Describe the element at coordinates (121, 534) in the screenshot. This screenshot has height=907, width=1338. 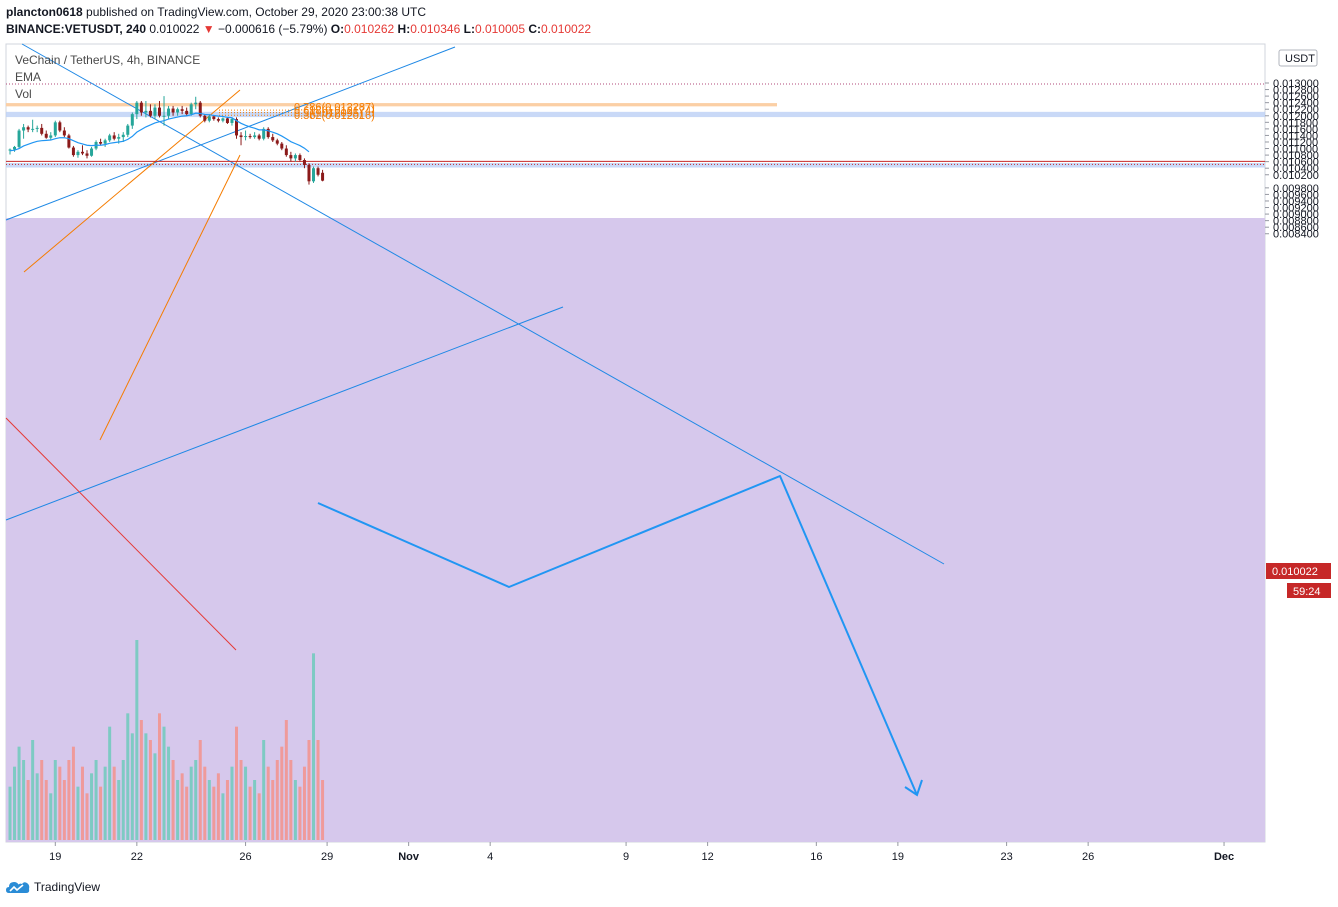
I see `red-trendline` at that location.